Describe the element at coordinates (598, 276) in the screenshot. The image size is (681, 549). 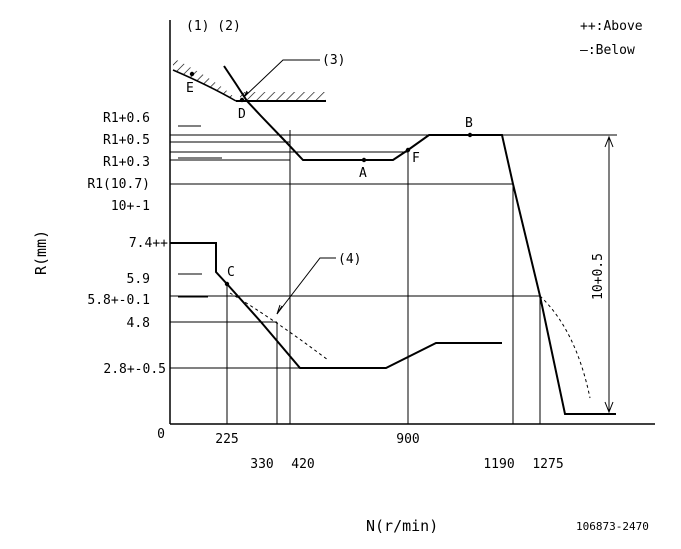
I see `dimension-label: 10+0.5` at that location.